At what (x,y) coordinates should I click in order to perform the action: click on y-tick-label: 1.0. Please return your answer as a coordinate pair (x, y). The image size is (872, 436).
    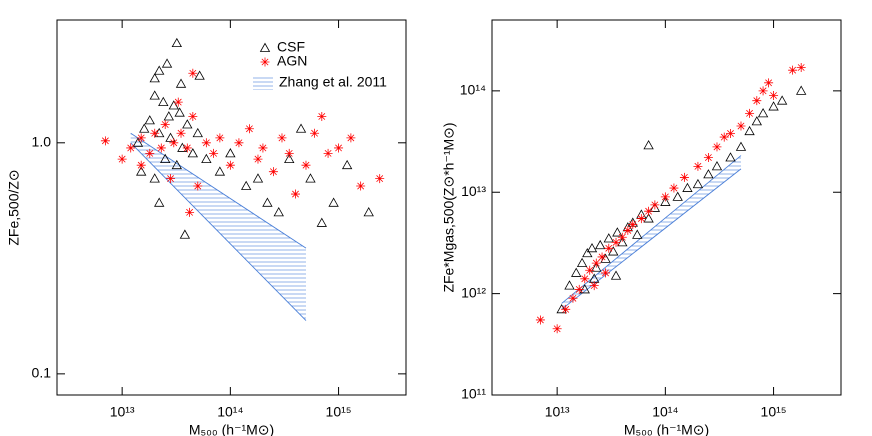
    Looking at the image, I should click on (42, 142).